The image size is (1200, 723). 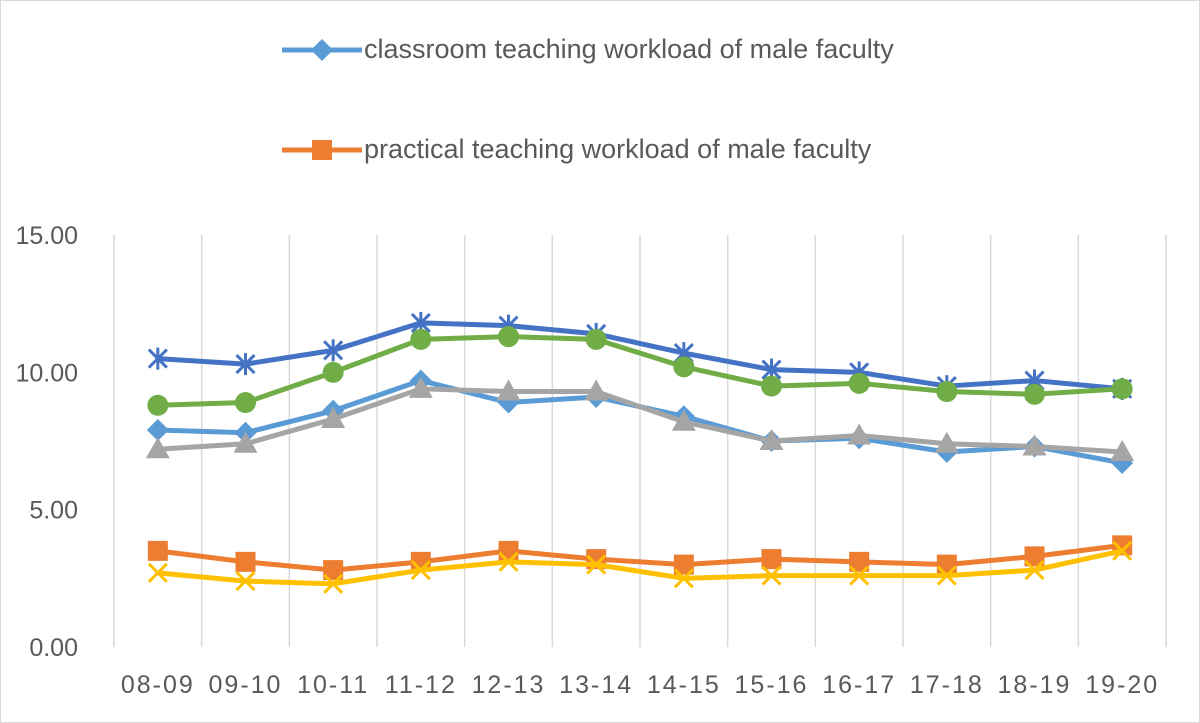 I want to click on x-tick-label: 19-20, so click(x=1122, y=685).